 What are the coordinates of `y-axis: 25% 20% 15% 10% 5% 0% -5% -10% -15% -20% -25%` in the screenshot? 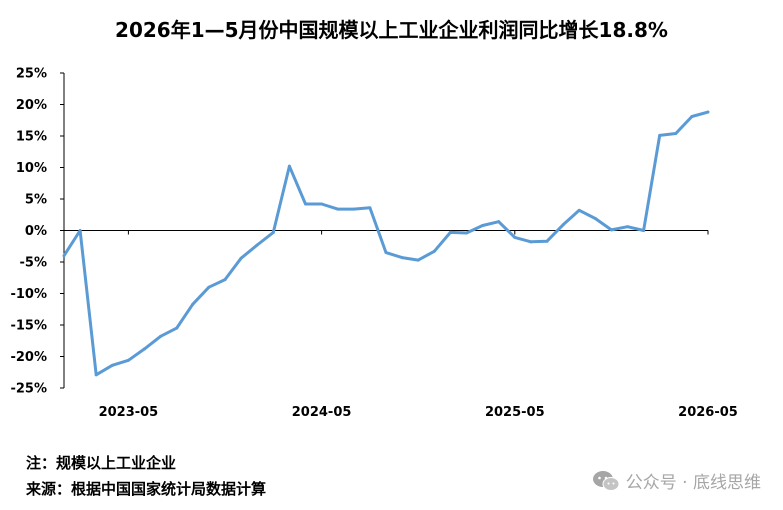 It's located at (37, 232).